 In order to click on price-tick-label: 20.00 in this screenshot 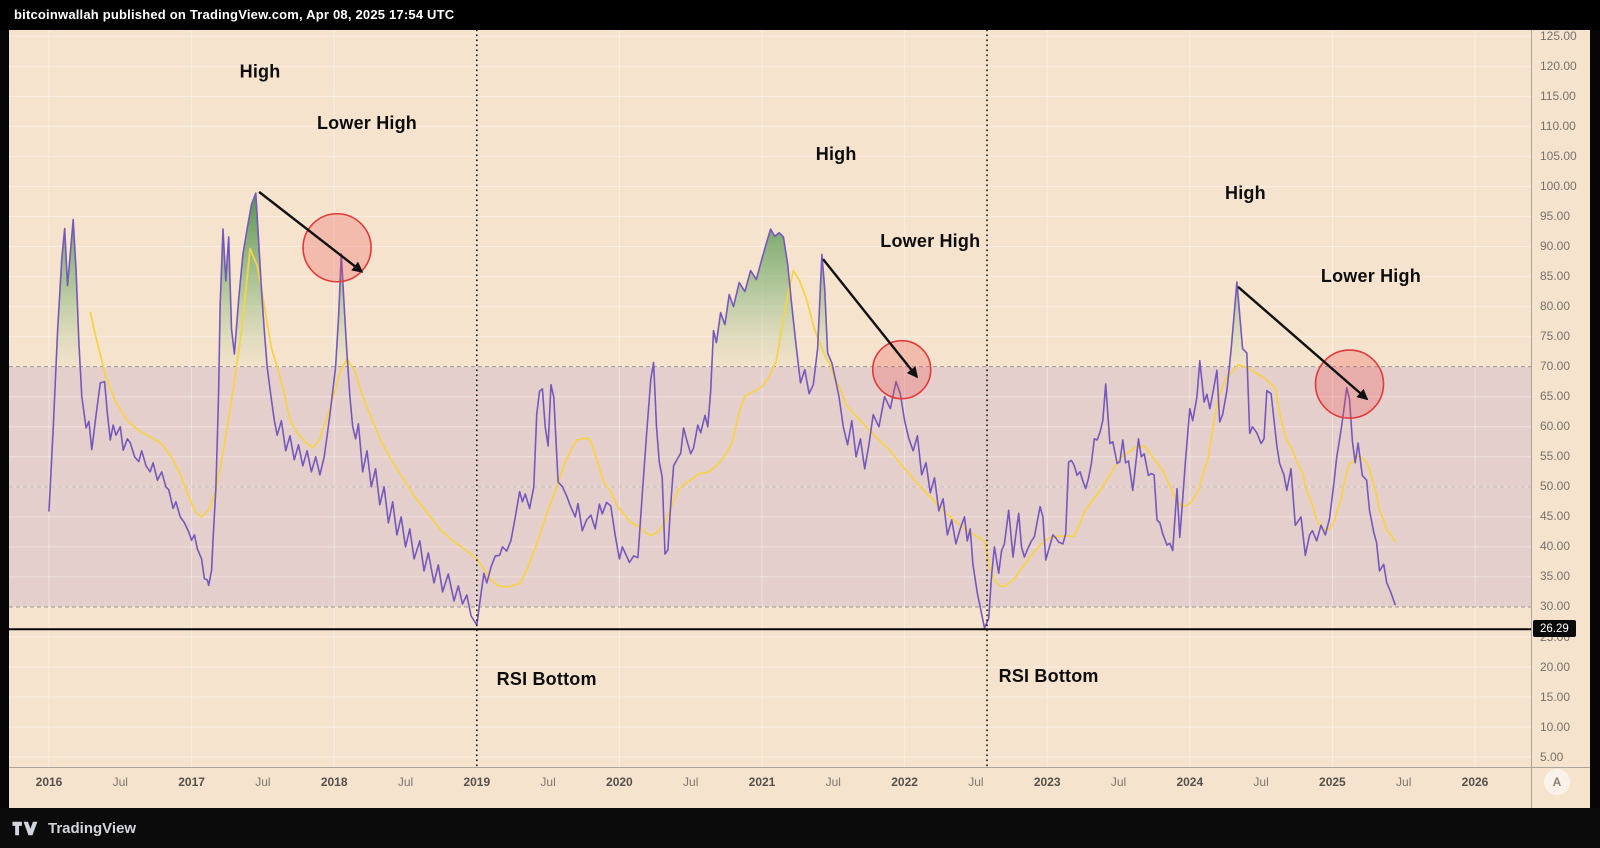, I will do `click(1555, 666)`.